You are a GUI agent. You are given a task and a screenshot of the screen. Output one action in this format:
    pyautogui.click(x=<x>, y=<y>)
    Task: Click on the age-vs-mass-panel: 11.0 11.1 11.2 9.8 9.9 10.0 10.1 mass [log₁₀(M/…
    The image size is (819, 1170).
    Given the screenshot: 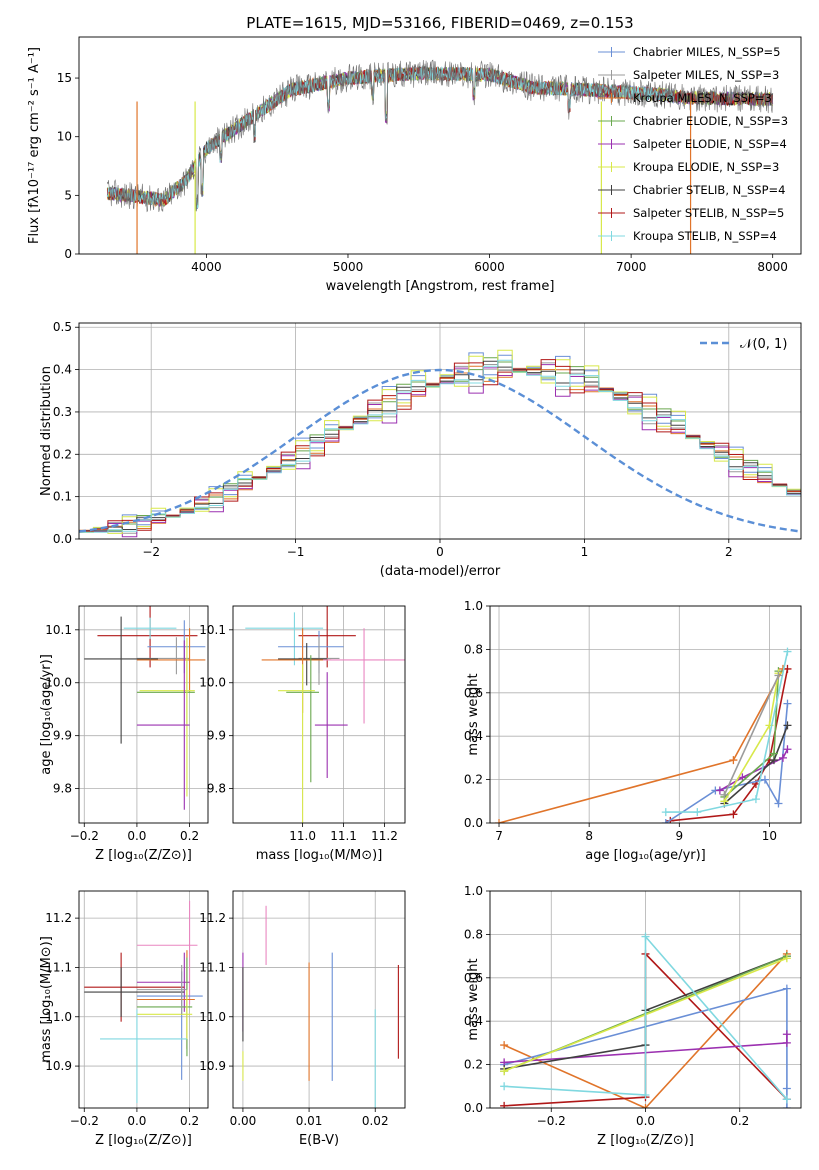 What is the action you would take?
    pyautogui.click(x=302, y=734)
    